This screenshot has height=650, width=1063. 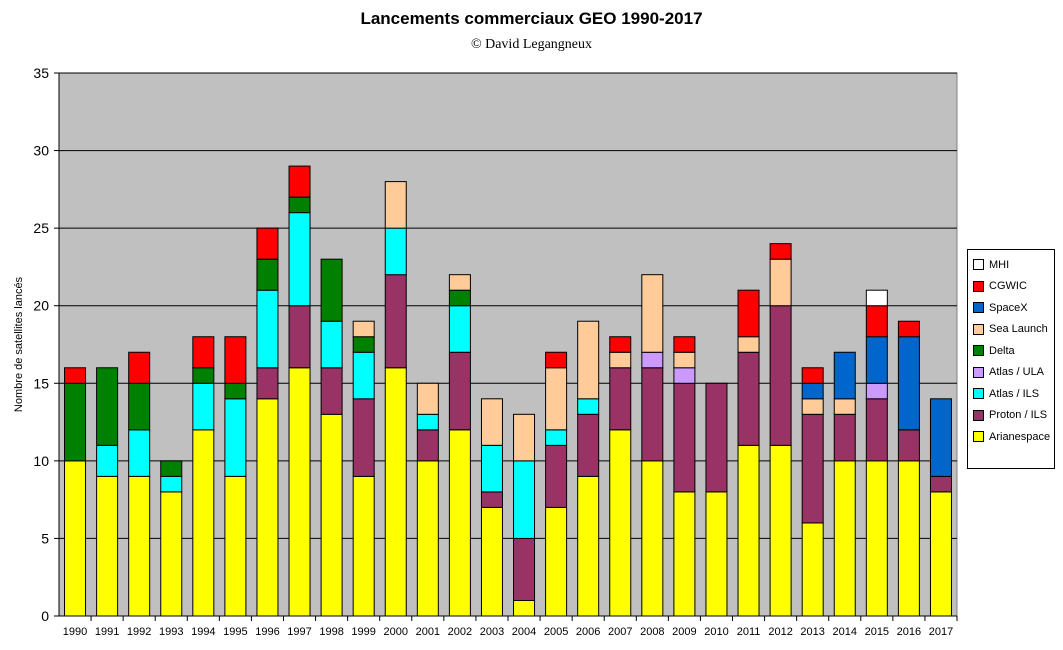 I want to click on x-tick-label: 2009, so click(x=684, y=632).